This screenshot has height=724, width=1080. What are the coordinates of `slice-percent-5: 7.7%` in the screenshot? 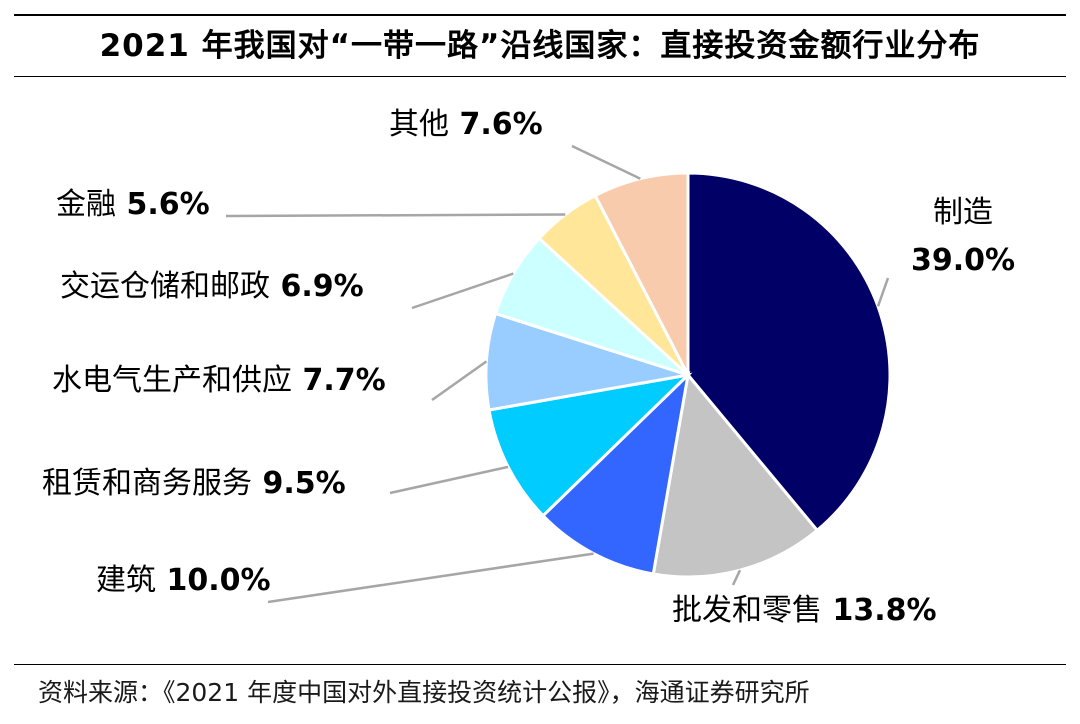 It's located at (339, 380).